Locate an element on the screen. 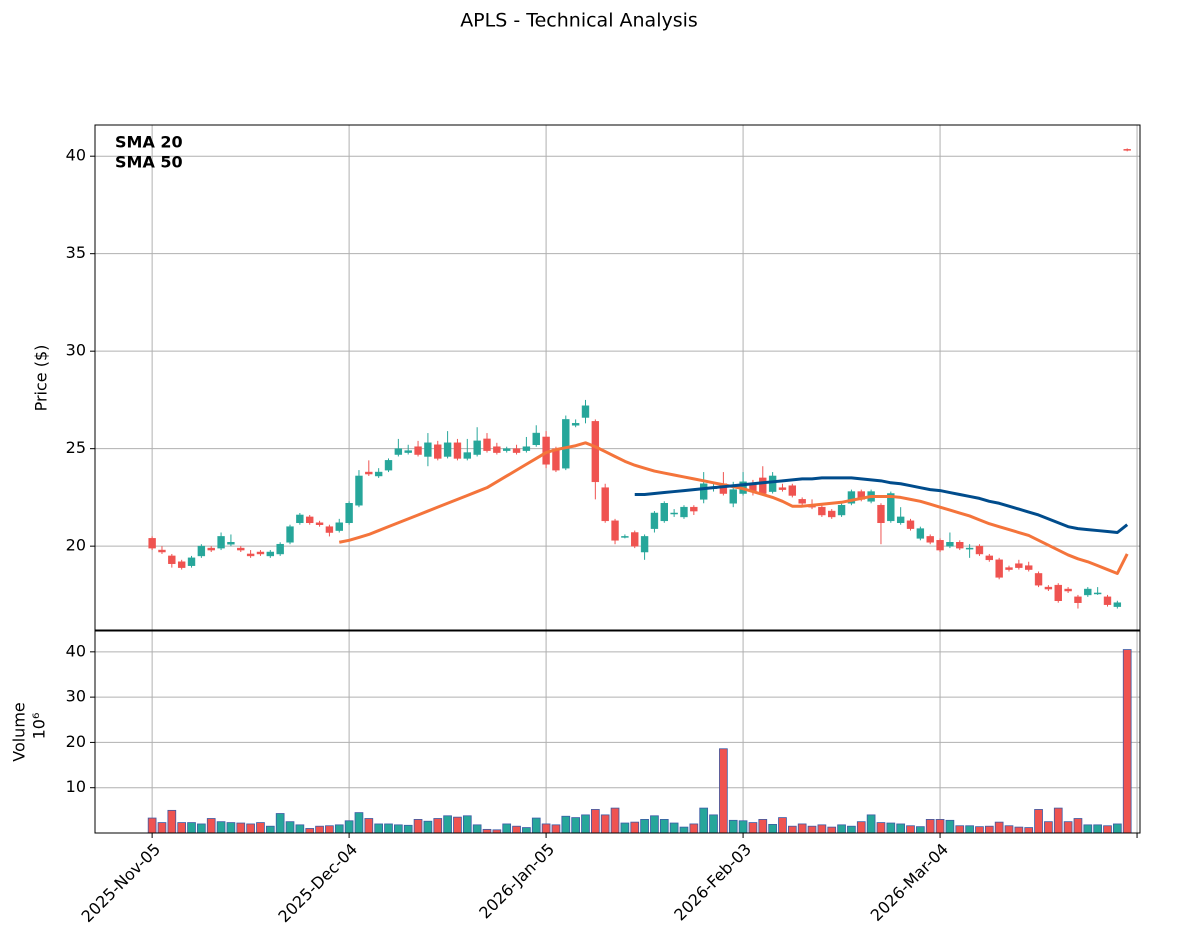 Image resolution: width=1200 pixels, height=951 pixels. y-tick-label: 30 is located at coordinates (76, 350).